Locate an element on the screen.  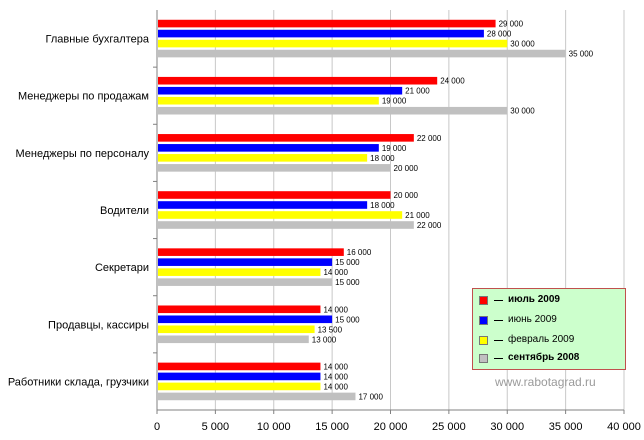
category-label-5: Продавцы, кассиры is located at coordinates (98, 325).